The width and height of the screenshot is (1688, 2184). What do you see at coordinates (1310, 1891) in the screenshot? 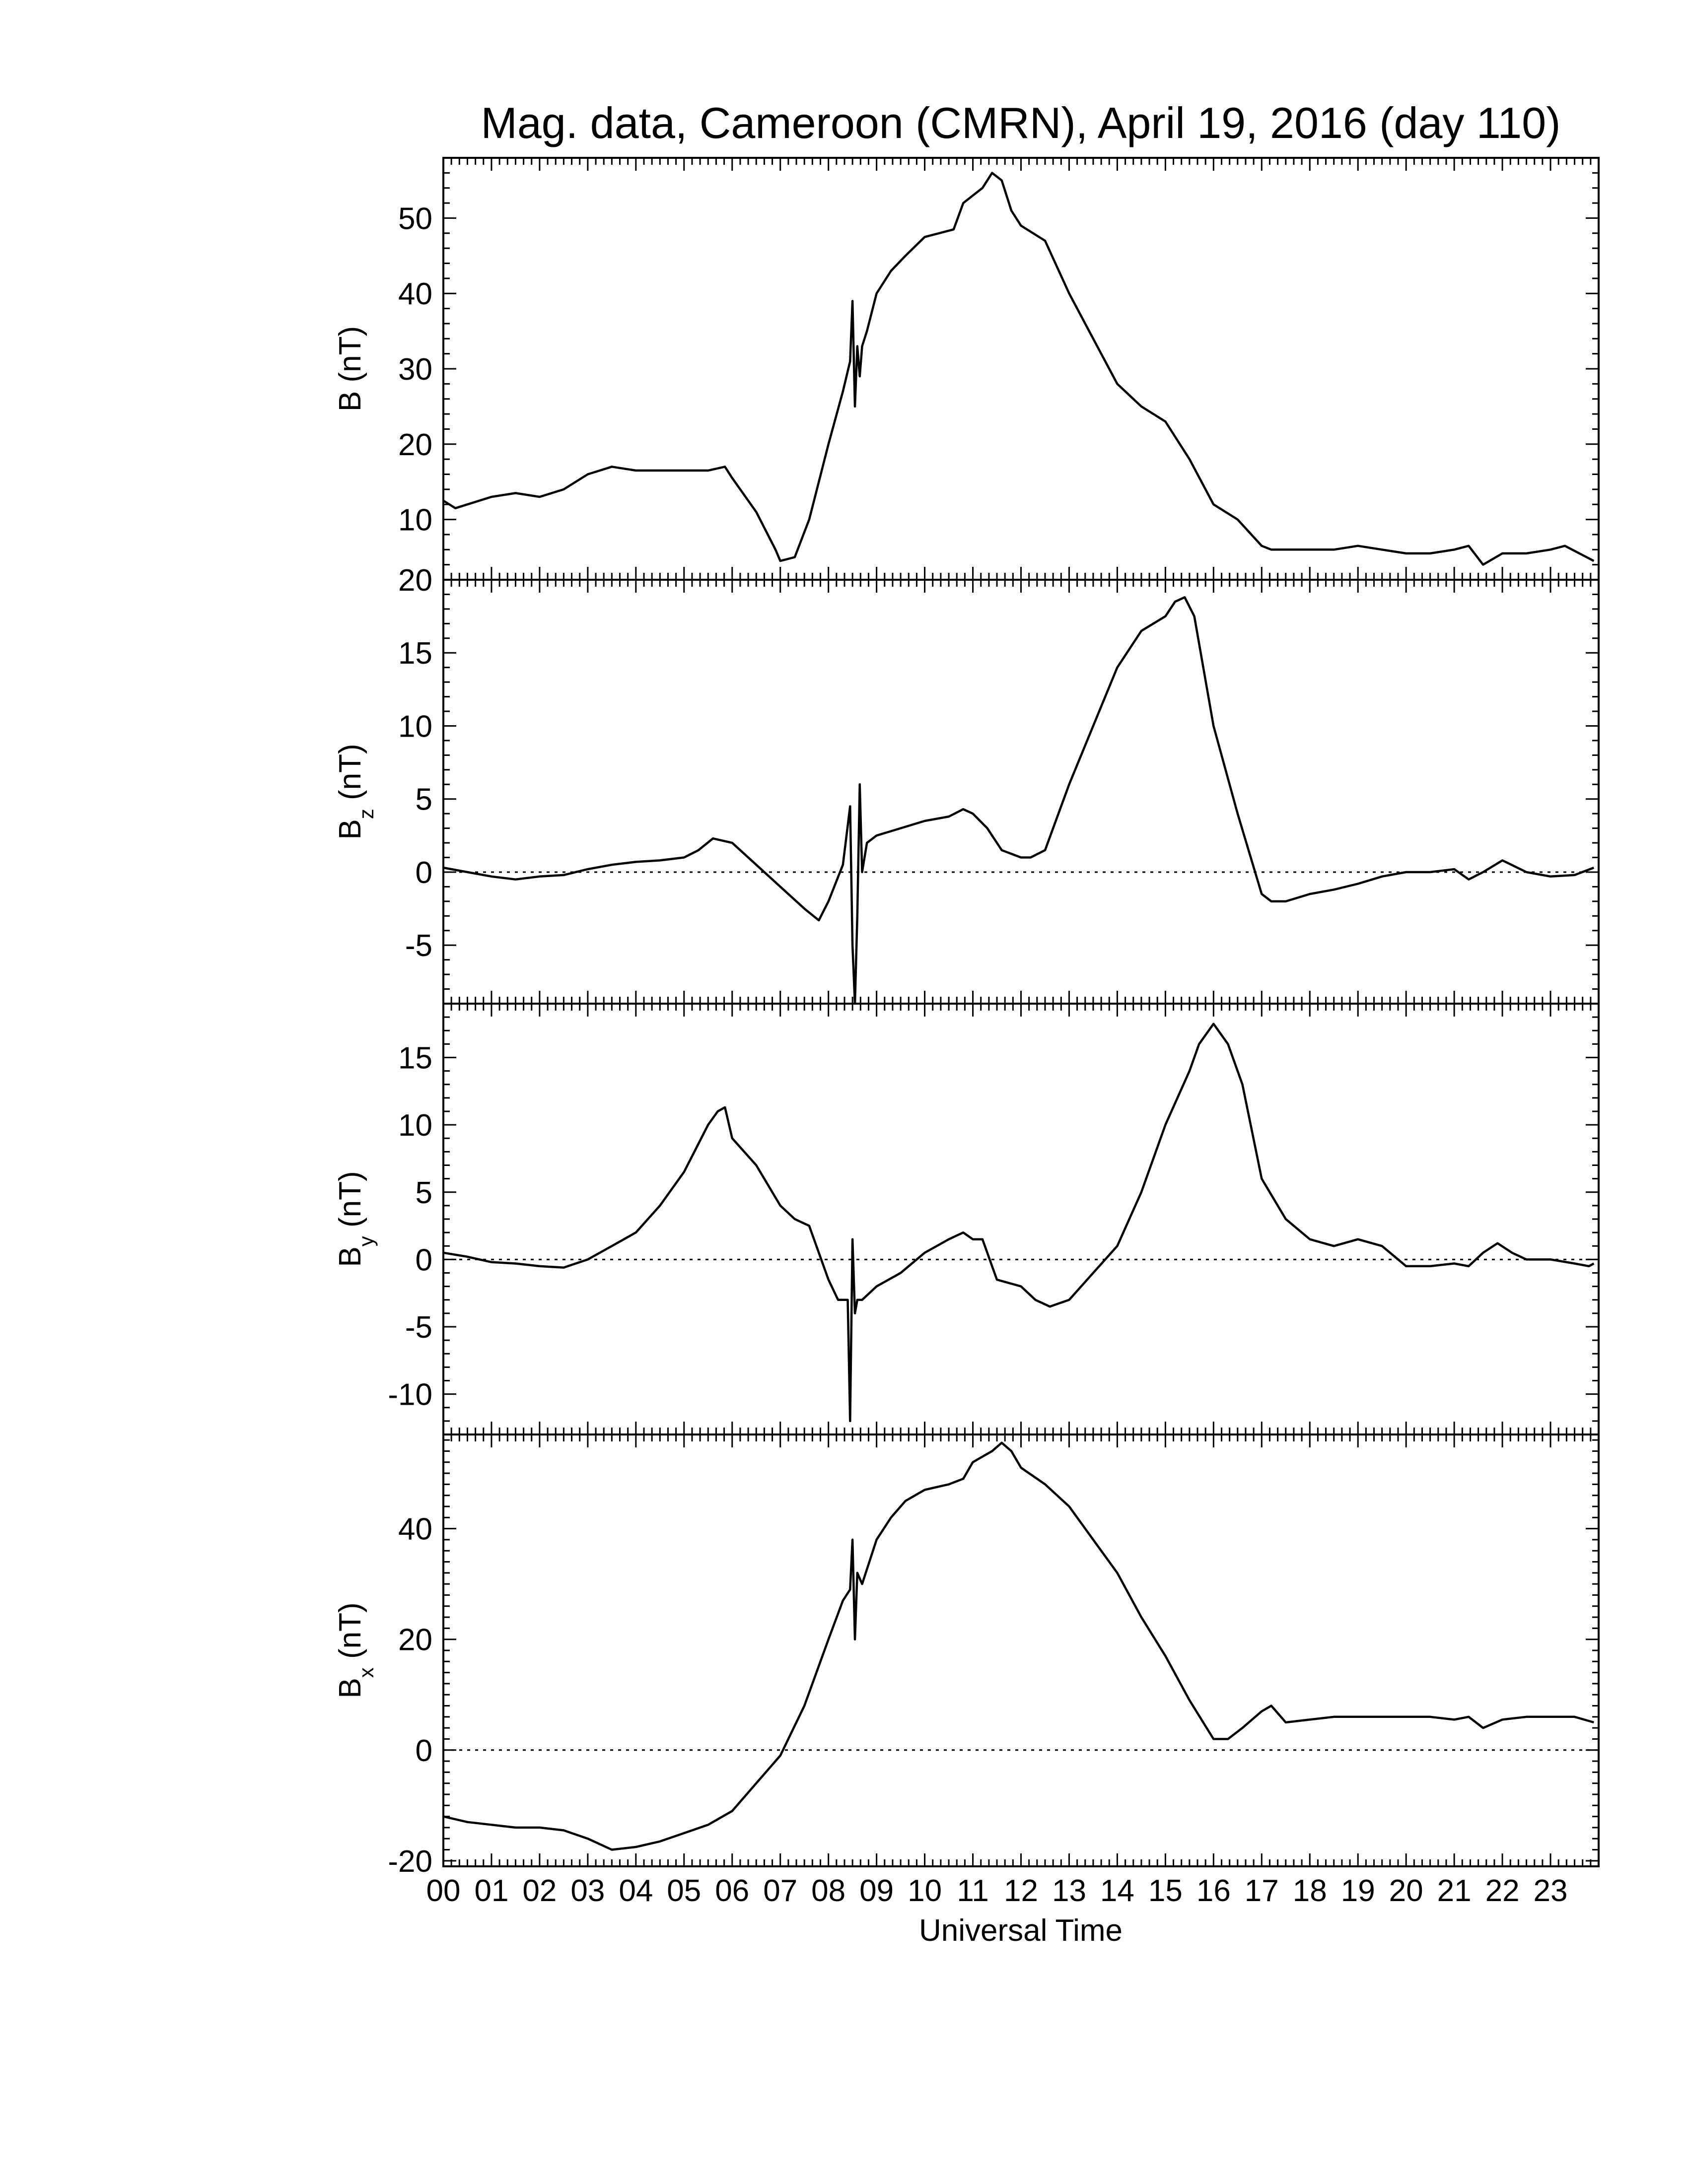
I see `x-tick-label: 18` at bounding box center [1310, 1891].